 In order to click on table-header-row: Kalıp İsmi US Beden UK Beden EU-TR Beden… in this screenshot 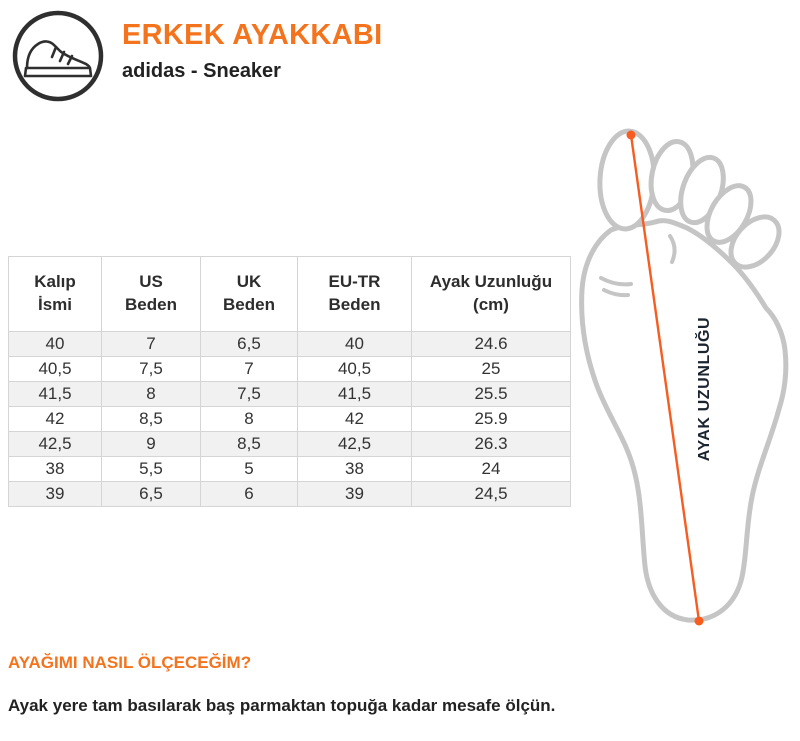, I will do `click(289, 294)`.